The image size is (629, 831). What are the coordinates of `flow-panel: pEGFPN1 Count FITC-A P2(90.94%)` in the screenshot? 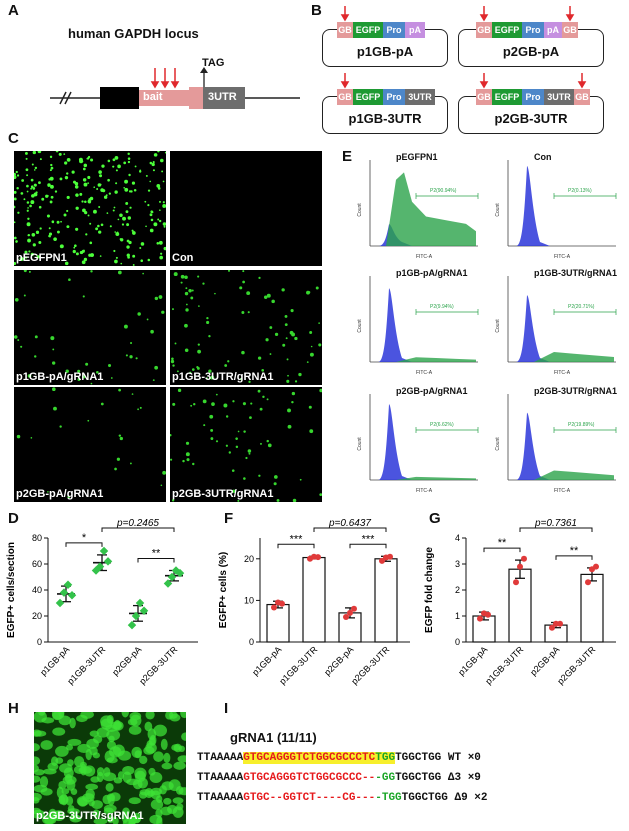 It's located at (420, 207).